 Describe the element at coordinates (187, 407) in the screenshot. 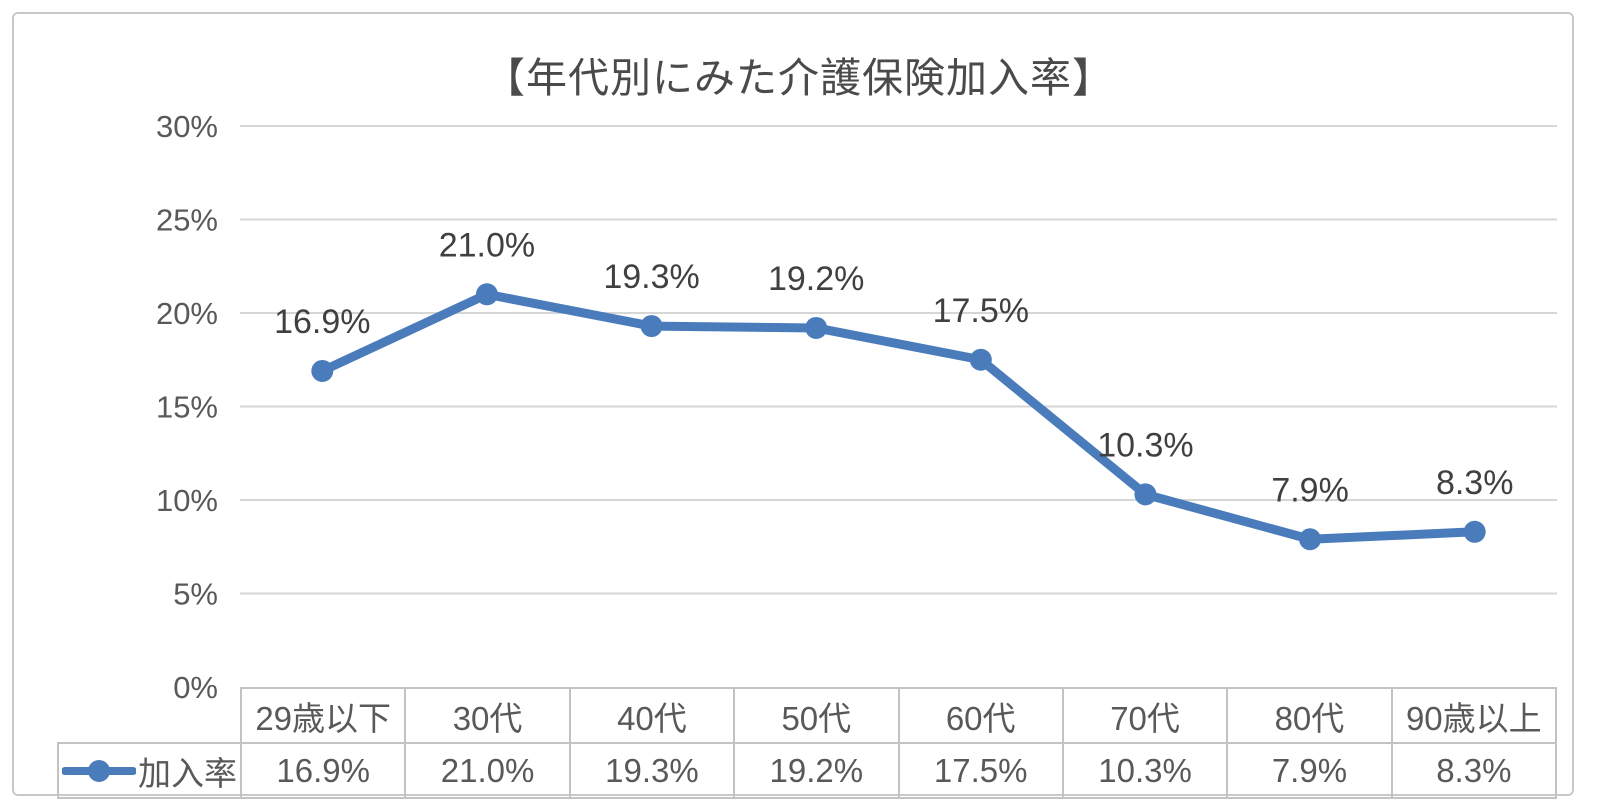

I see `y-axis-tick-label: 15%` at that location.